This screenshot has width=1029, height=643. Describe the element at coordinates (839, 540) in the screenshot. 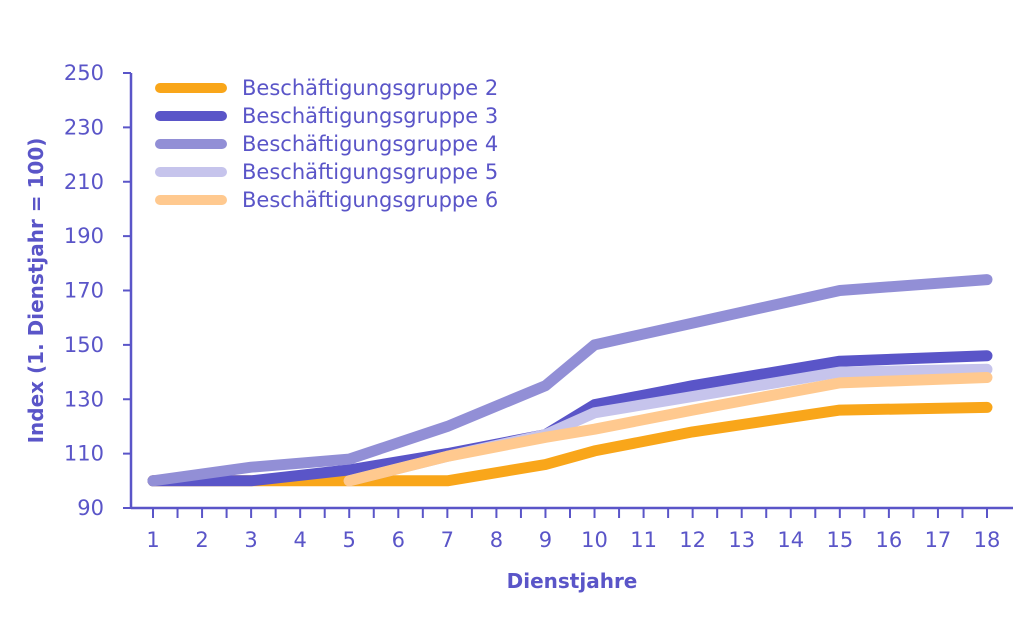

I see `x-tick-label: 15` at that location.